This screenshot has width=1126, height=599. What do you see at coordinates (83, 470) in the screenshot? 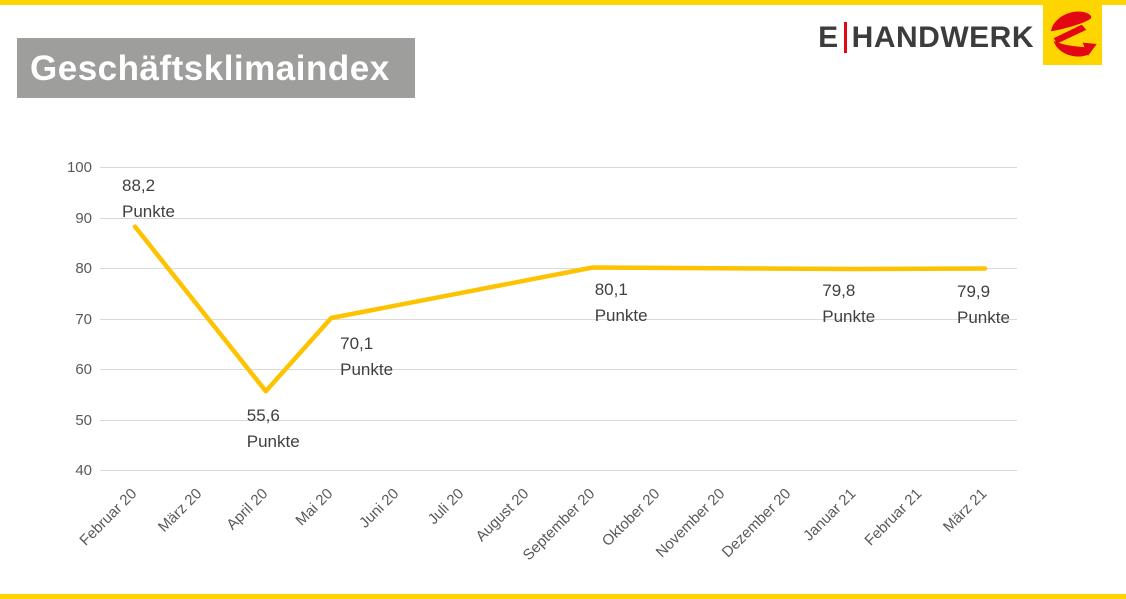
I see `y-axis-tick-label: 40` at bounding box center [83, 470].